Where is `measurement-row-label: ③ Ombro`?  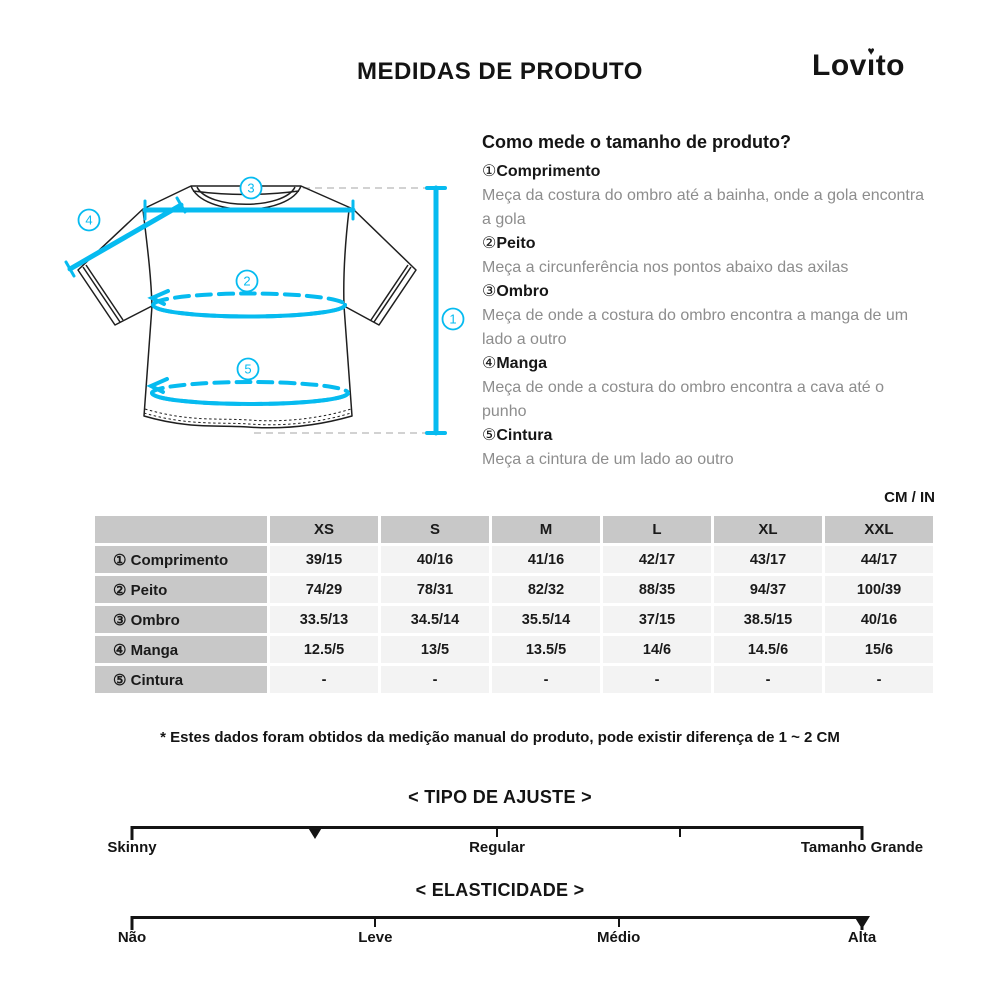 measurement-row-label: ③ Ombro is located at coordinates (181, 619).